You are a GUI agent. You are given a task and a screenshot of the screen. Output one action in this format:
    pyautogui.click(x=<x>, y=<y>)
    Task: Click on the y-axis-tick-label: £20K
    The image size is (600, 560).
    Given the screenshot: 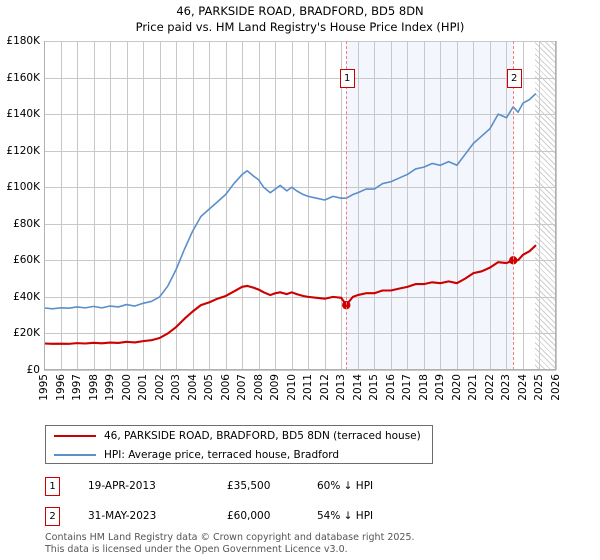 What is the action you would take?
    pyautogui.click(x=26, y=333)
    